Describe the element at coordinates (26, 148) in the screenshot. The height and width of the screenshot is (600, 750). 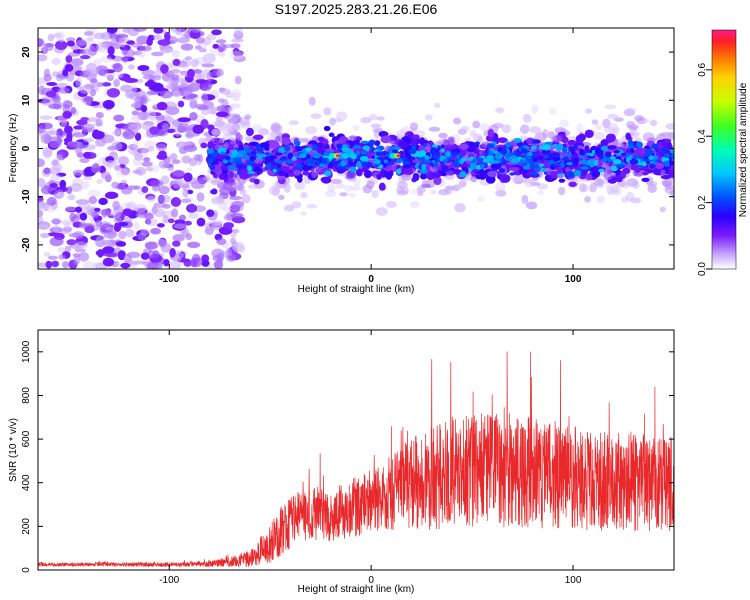
I see `top-y-tick-label: 0` at that location.